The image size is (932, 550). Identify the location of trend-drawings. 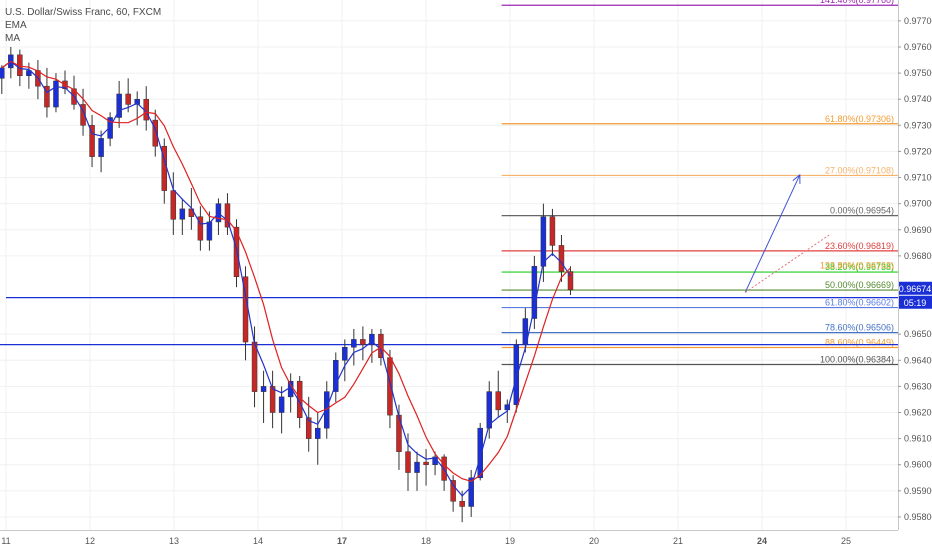
(787, 233).